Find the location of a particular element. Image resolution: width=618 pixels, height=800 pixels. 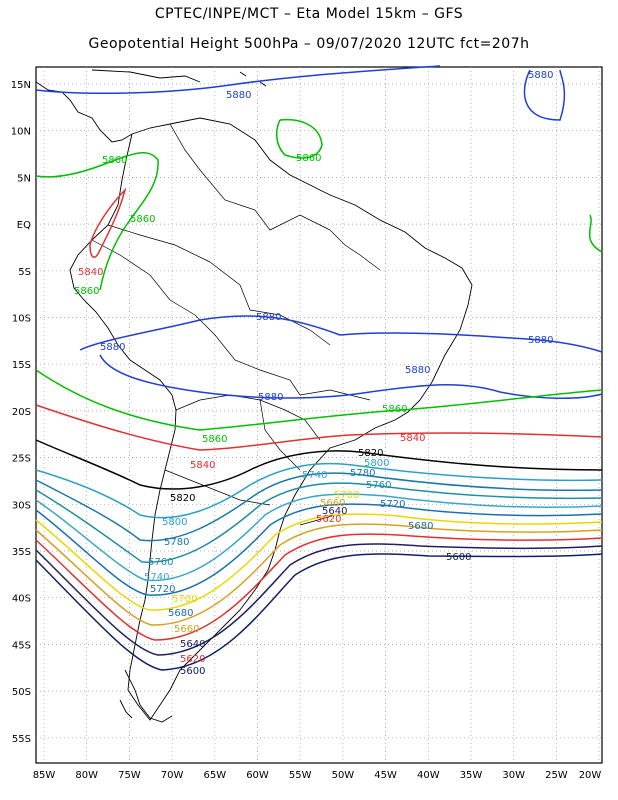

lat-label: 30S is located at coordinates (21, 505).